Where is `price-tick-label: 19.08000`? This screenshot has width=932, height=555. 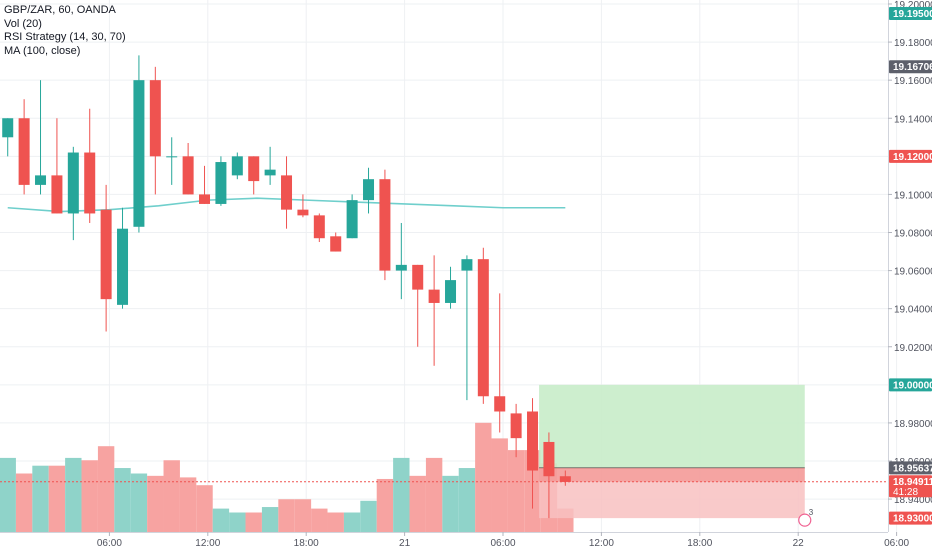 price-tick-label: 19.08000 is located at coordinates (913, 234).